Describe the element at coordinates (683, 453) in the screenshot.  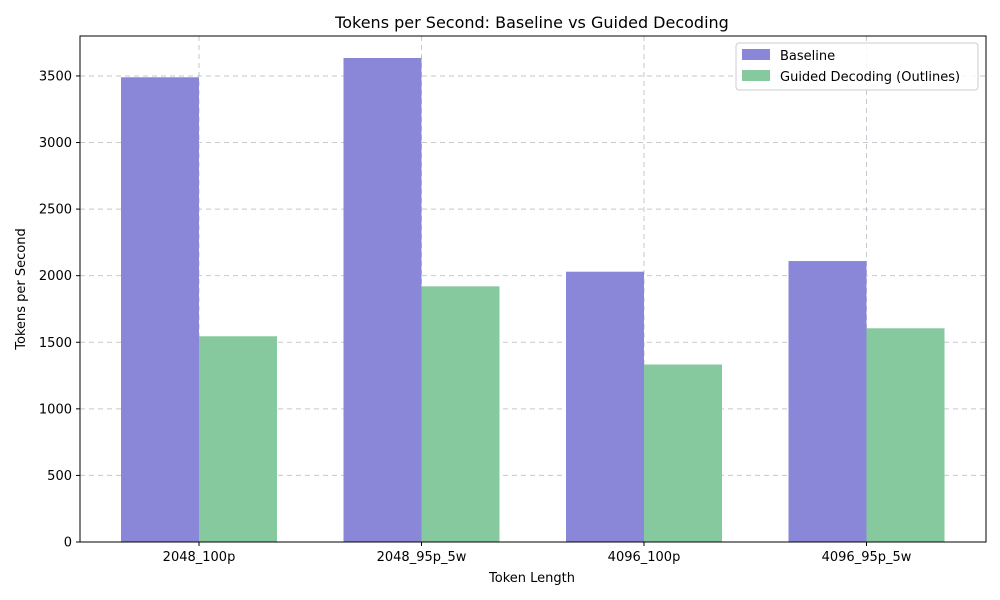
I see `bar-guided-4096_100p` at that location.